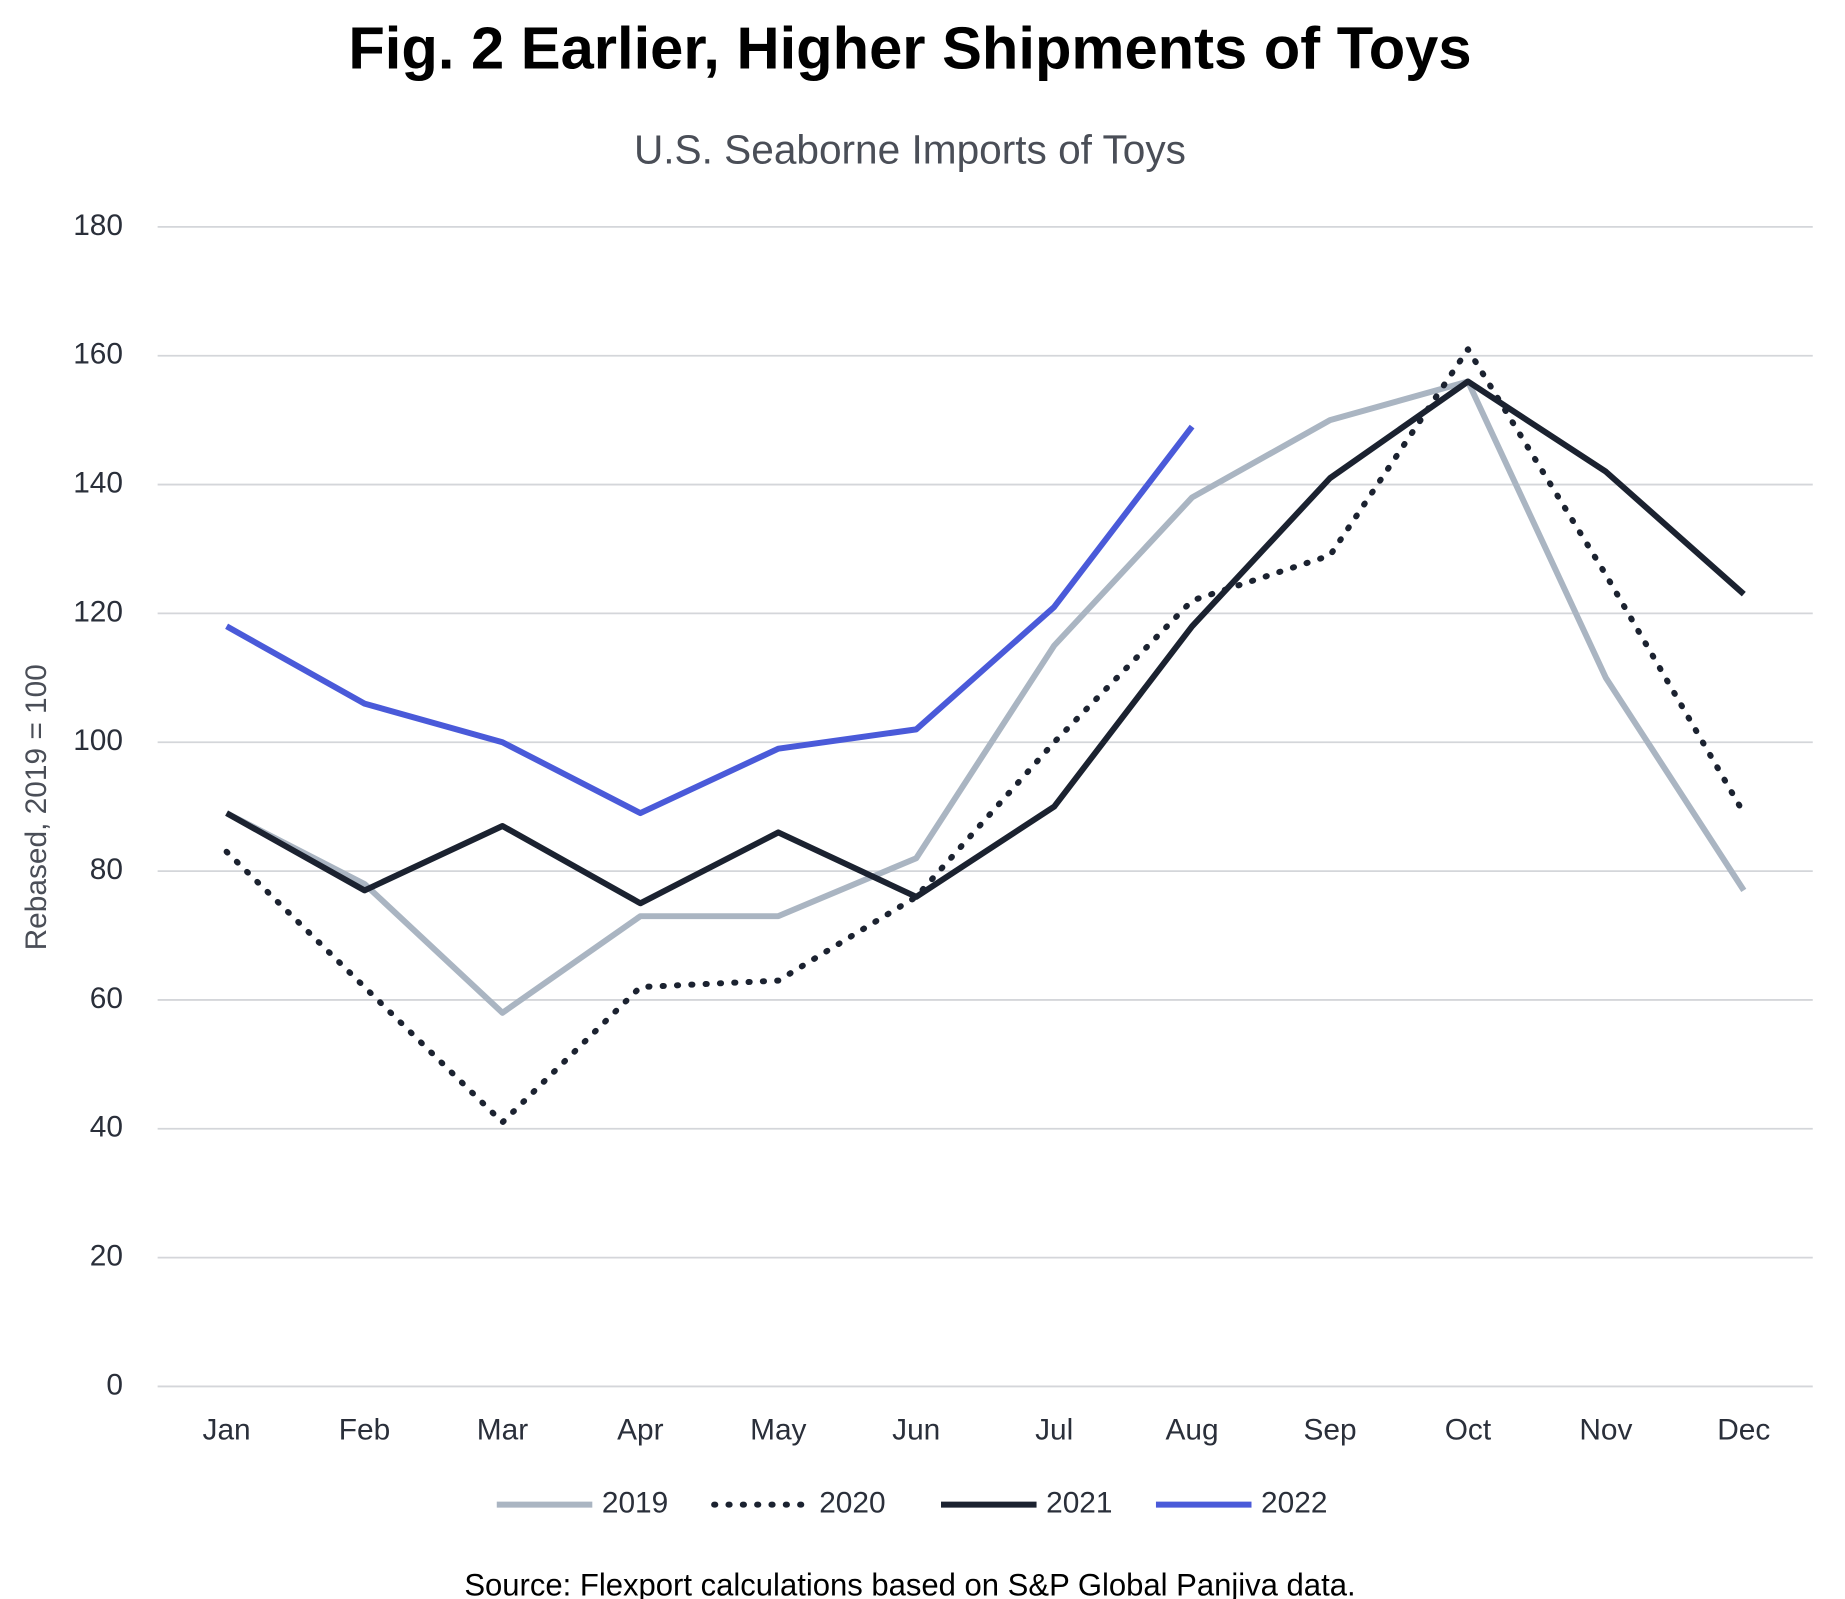 Image resolution: width=1845 pixels, height=1599 pixels. Describe the element at coordinates (36, 807) in the screenshot. I see `y-axis-label: Rebased, 2019 = 100` at that location.